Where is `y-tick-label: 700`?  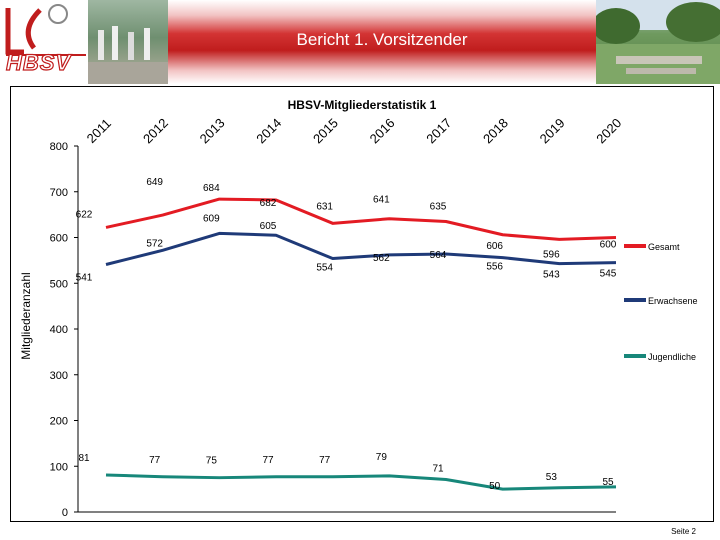
y-tick-label: 700 is located at coordinates (59, 193).